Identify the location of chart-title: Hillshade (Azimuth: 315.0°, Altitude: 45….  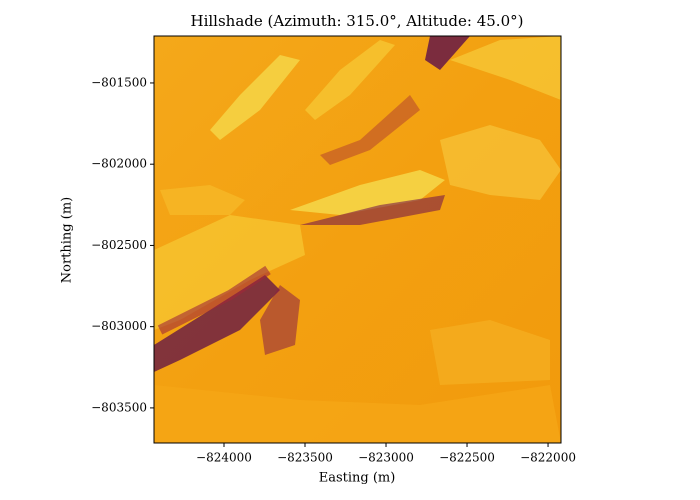
(357, 21).